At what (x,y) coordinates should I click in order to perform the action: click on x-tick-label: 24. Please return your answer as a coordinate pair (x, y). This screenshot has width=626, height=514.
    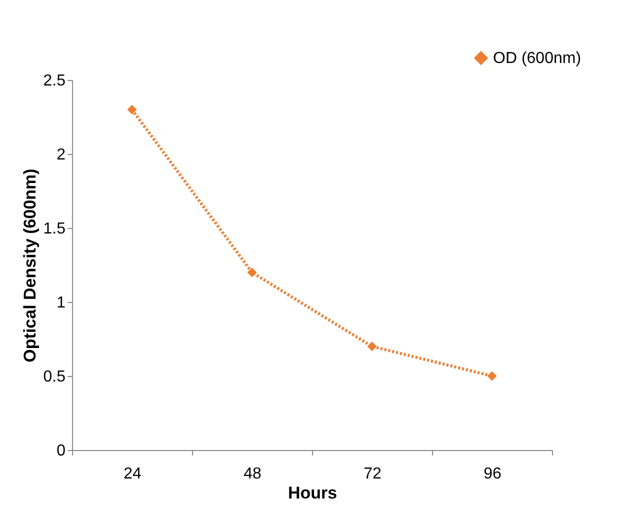
    Looking at the image, I should click on (133, 474).